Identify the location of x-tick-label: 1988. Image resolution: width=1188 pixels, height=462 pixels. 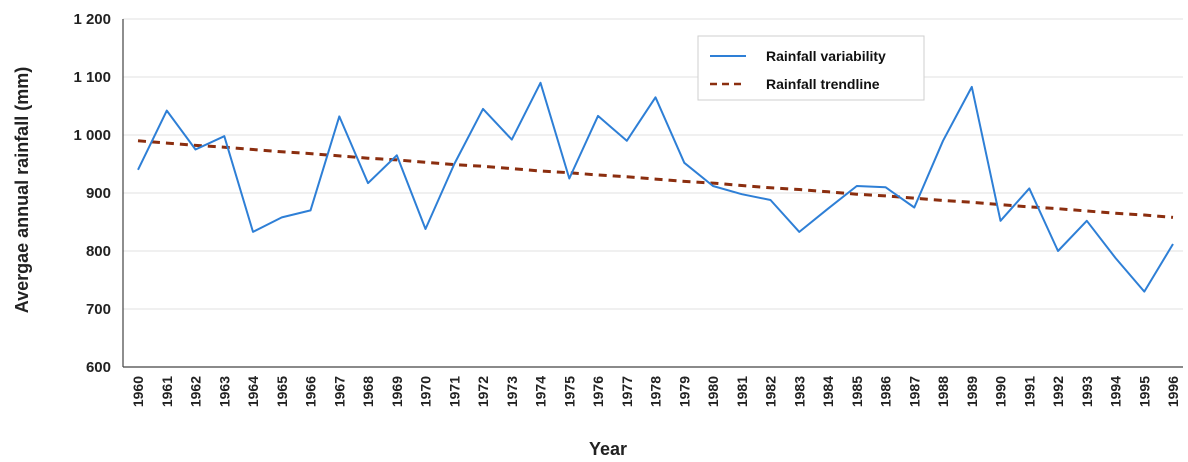
(943, 391).